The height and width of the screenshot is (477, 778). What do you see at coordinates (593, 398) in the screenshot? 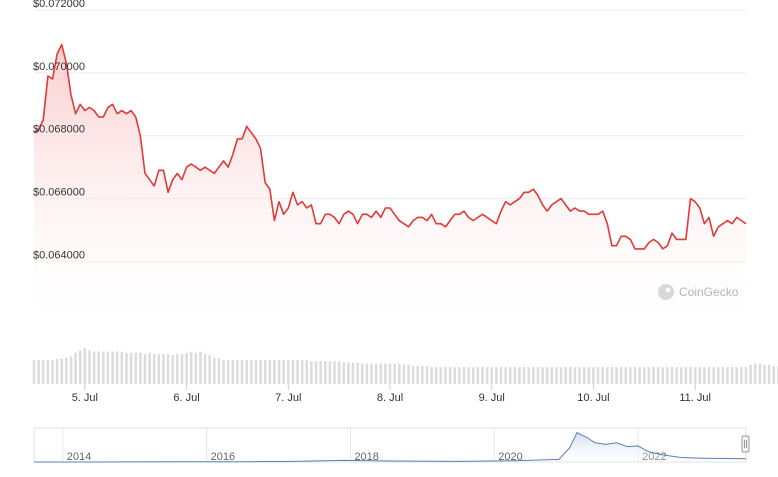
I see `x-tick-label: 10. Jul` at bounding box center [593, 398].